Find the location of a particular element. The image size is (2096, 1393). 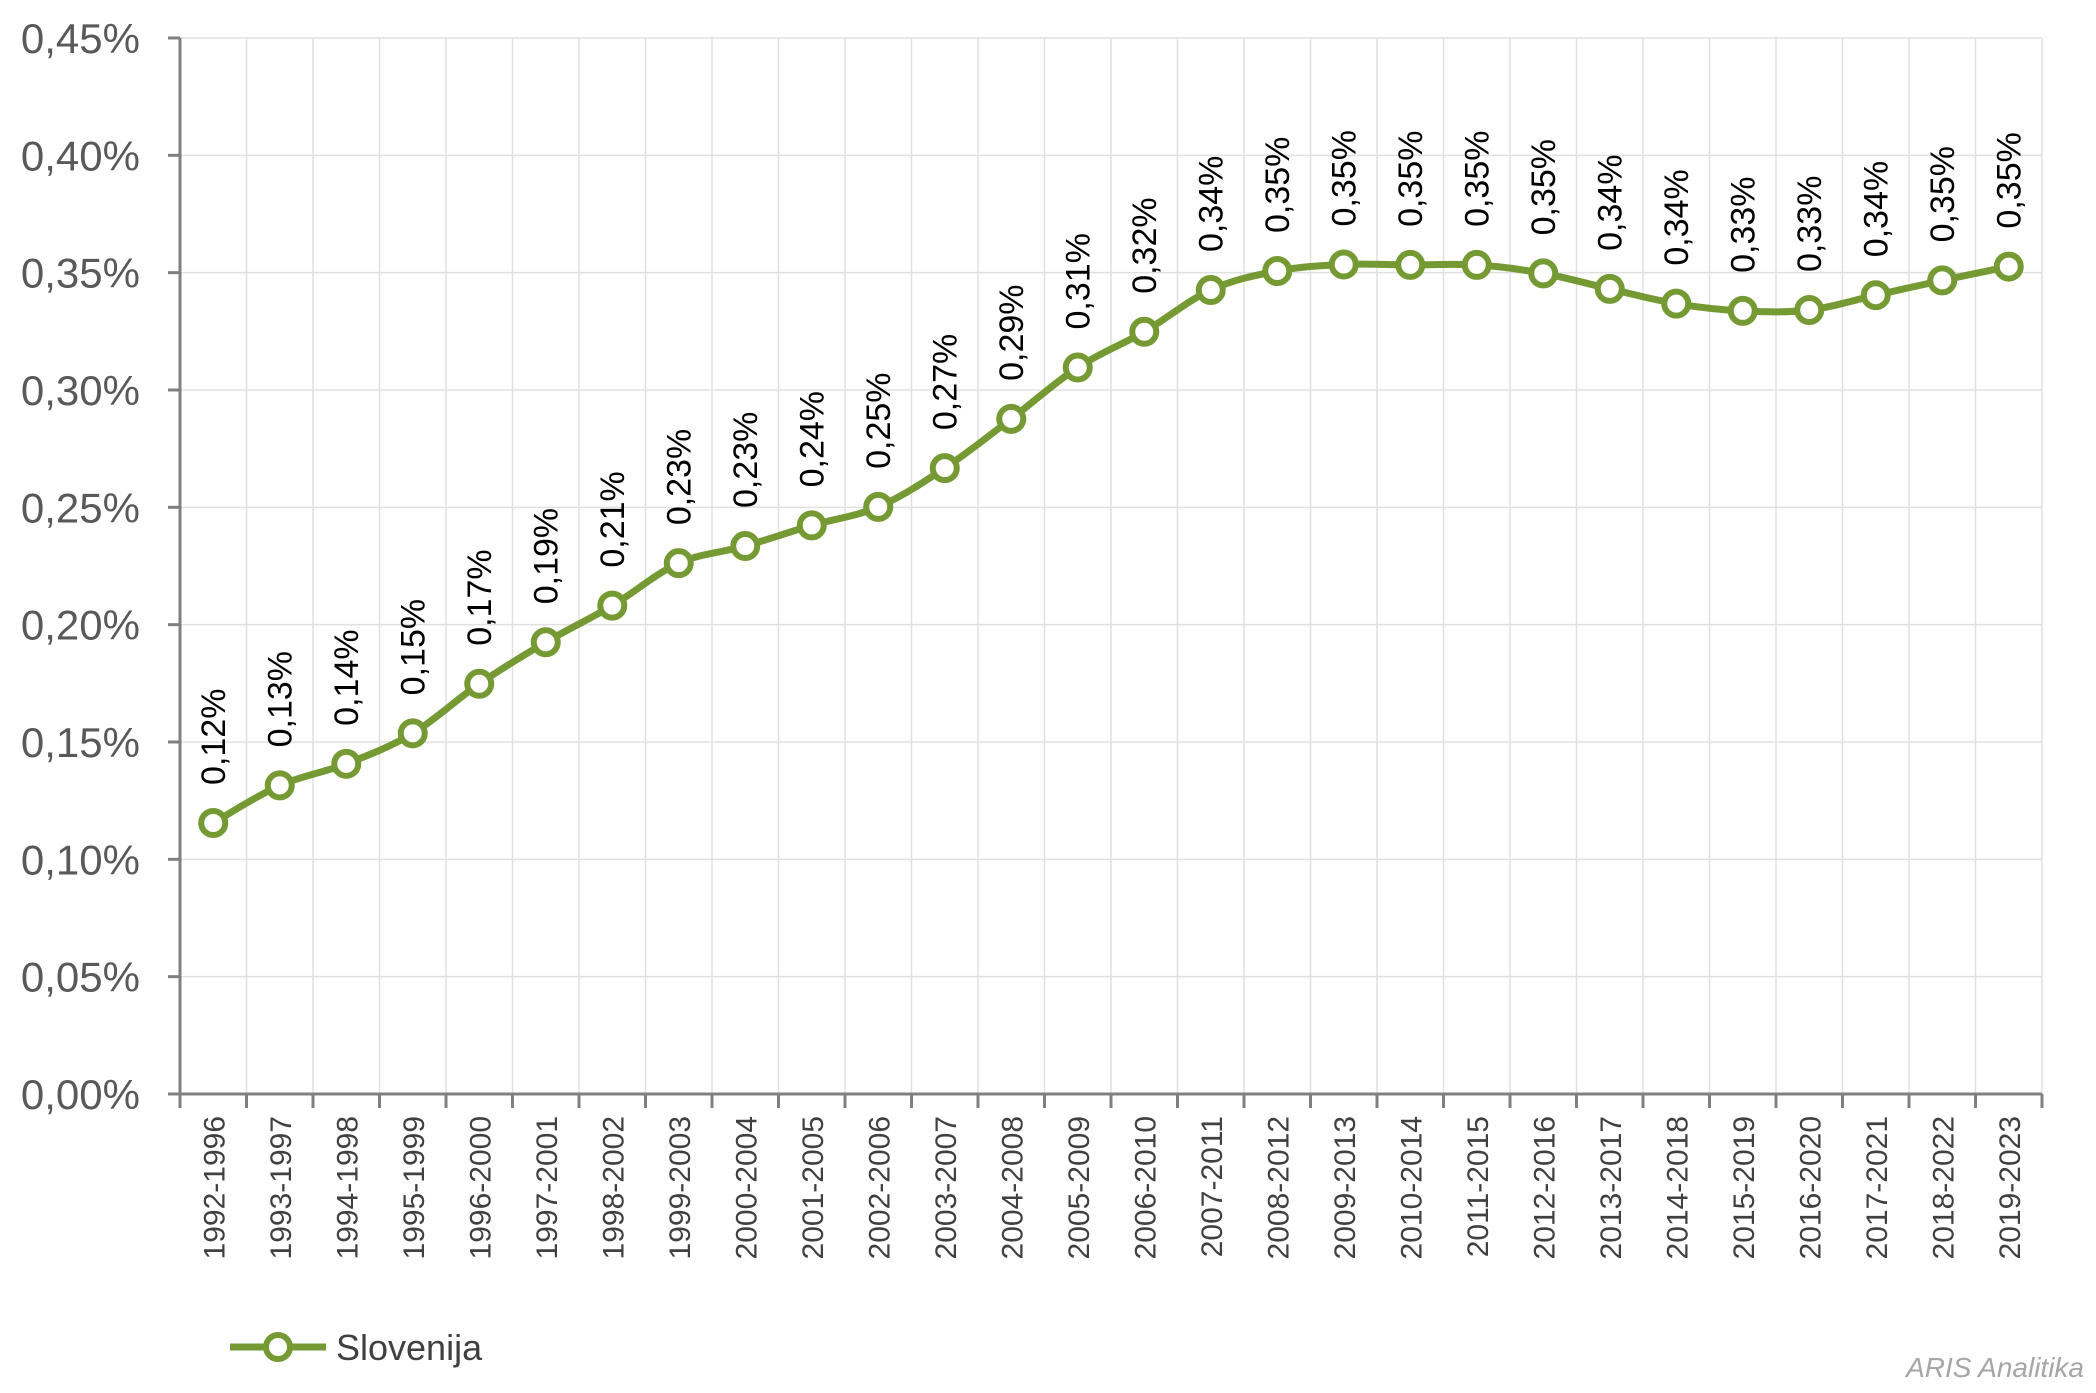

x-tick-label: 2013-2017 is located at coordinates (1611, 1187).